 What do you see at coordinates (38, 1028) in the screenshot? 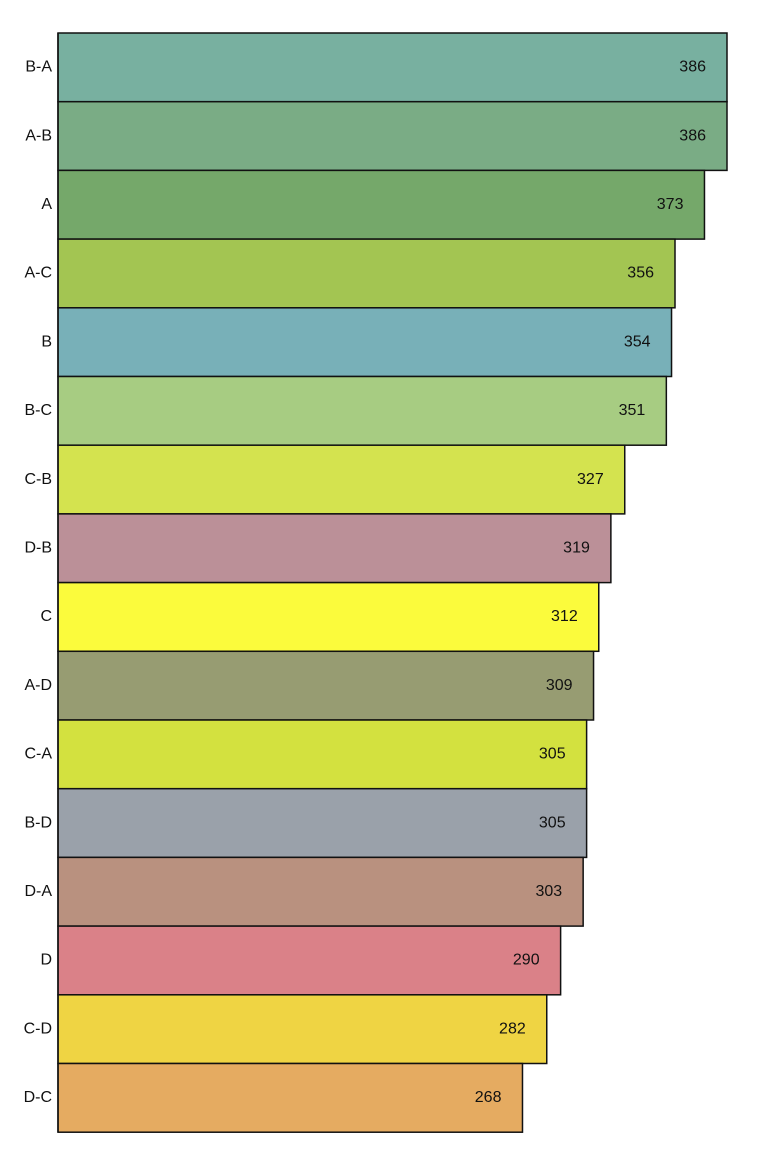
I see `category-label-c-d: C-D` at bounding box center [38, 1028].